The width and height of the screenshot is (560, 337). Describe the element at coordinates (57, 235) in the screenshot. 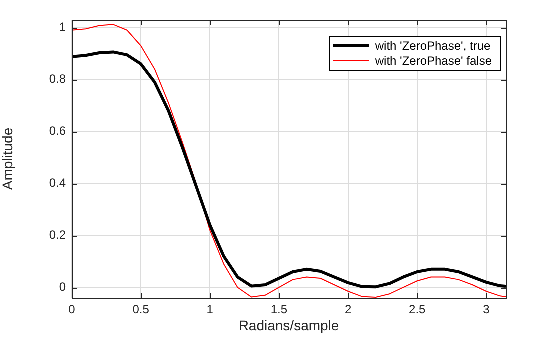

I see `y-tick-label: 0.2` at that location.